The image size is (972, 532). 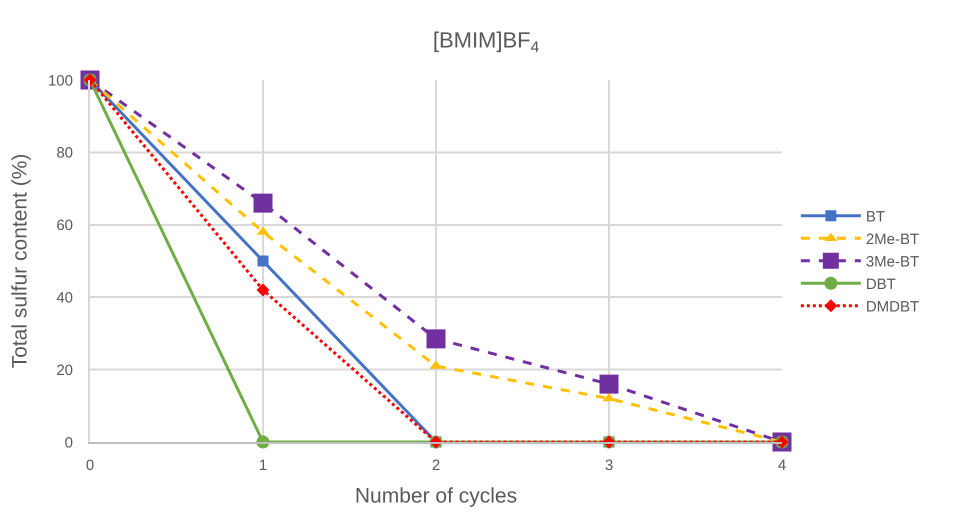 What do you see at coordinates (893, 307) in the screenshot?
I see `legend-label: DMDBT` at bounding box center [893, 307].